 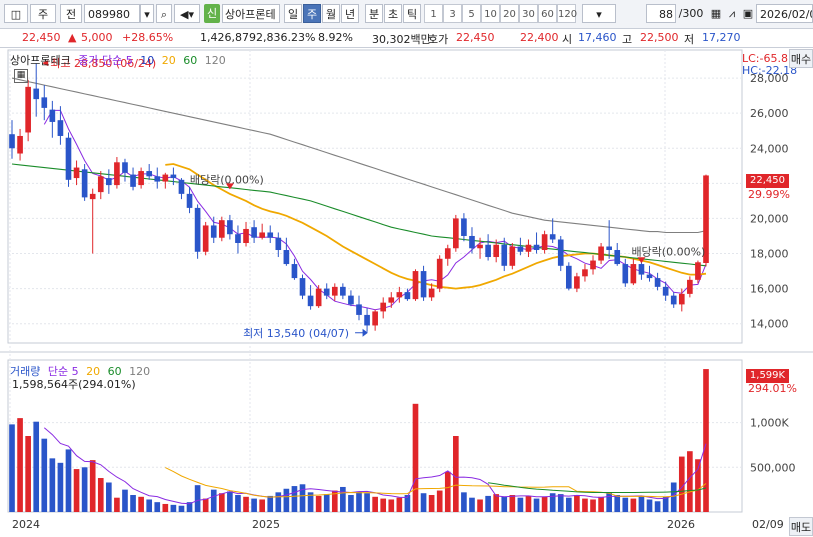 What do you see at coordinates (296, 333) in the screenshot?
I see `low-annotation: 최저 13,540 (04/07)` at bounding box center [296, 333].